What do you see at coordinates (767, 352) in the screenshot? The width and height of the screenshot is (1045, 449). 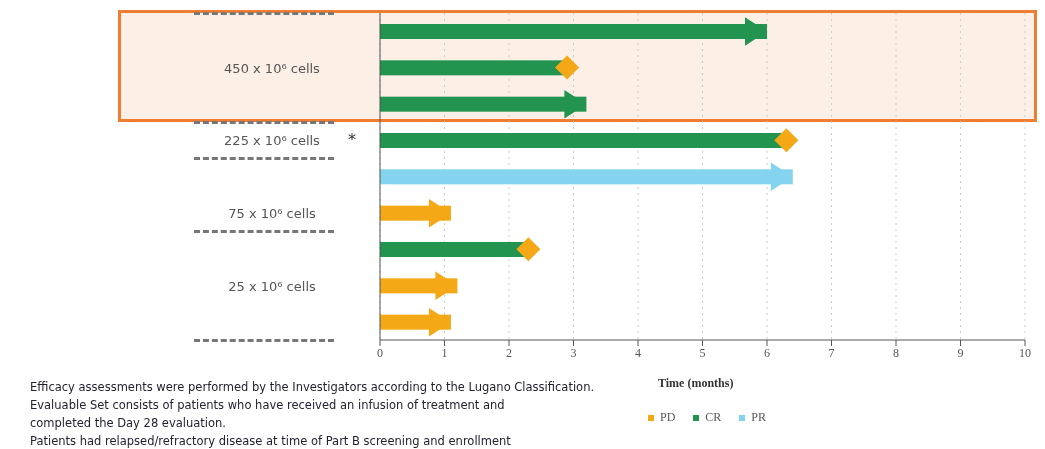 I see `x-tick-label: 6` at bounding box center [767, 352].